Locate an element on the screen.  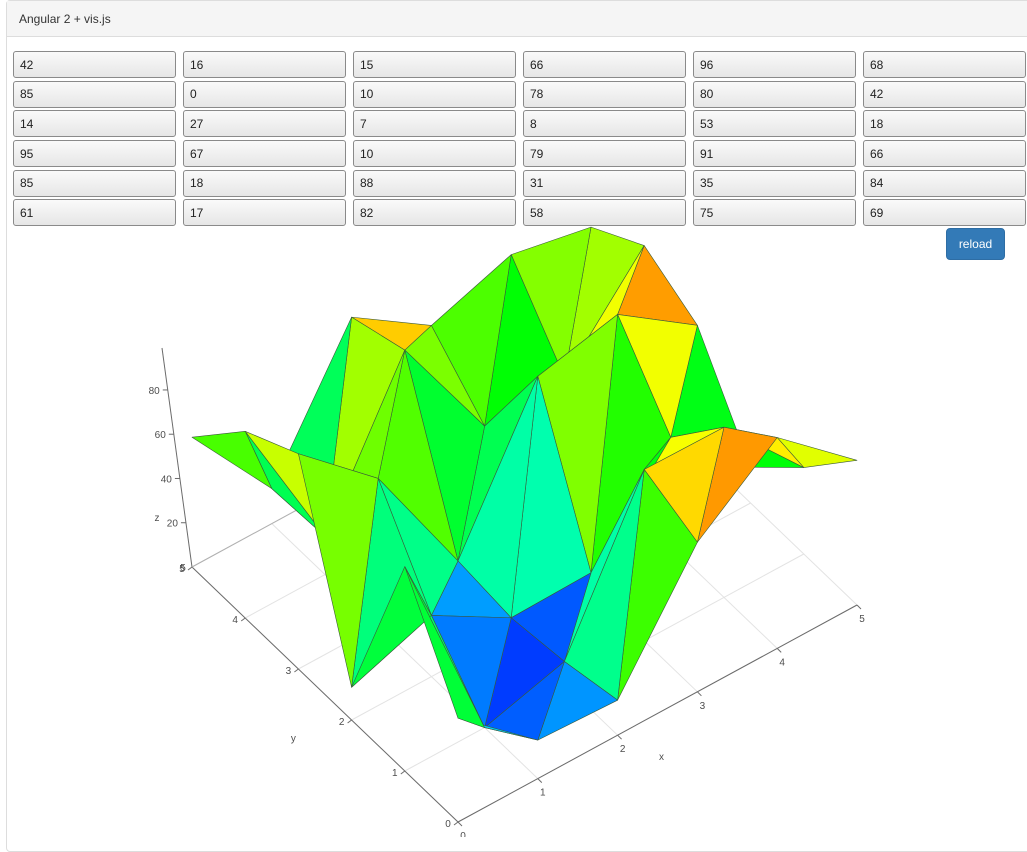
y-axis is located at coordinates (325, 694).